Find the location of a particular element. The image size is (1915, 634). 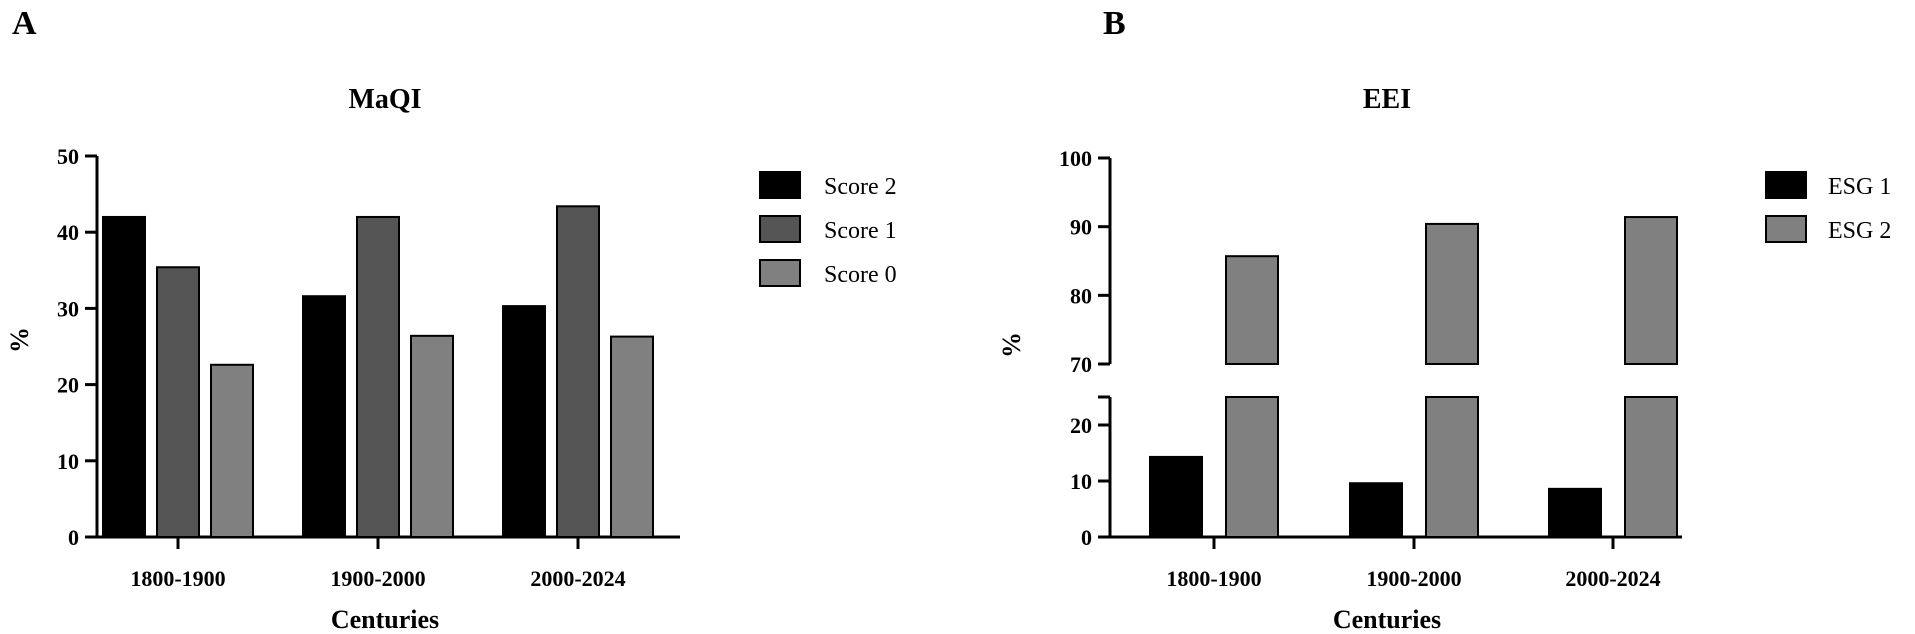

y-axis-label-a: % is located at coordinates (19, 340).